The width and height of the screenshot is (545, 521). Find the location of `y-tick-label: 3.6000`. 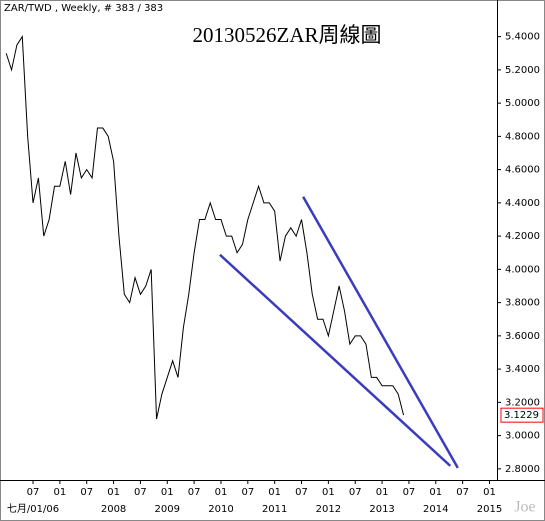

y-tick-label: 3.6000 is located at coordinates (522, 336).